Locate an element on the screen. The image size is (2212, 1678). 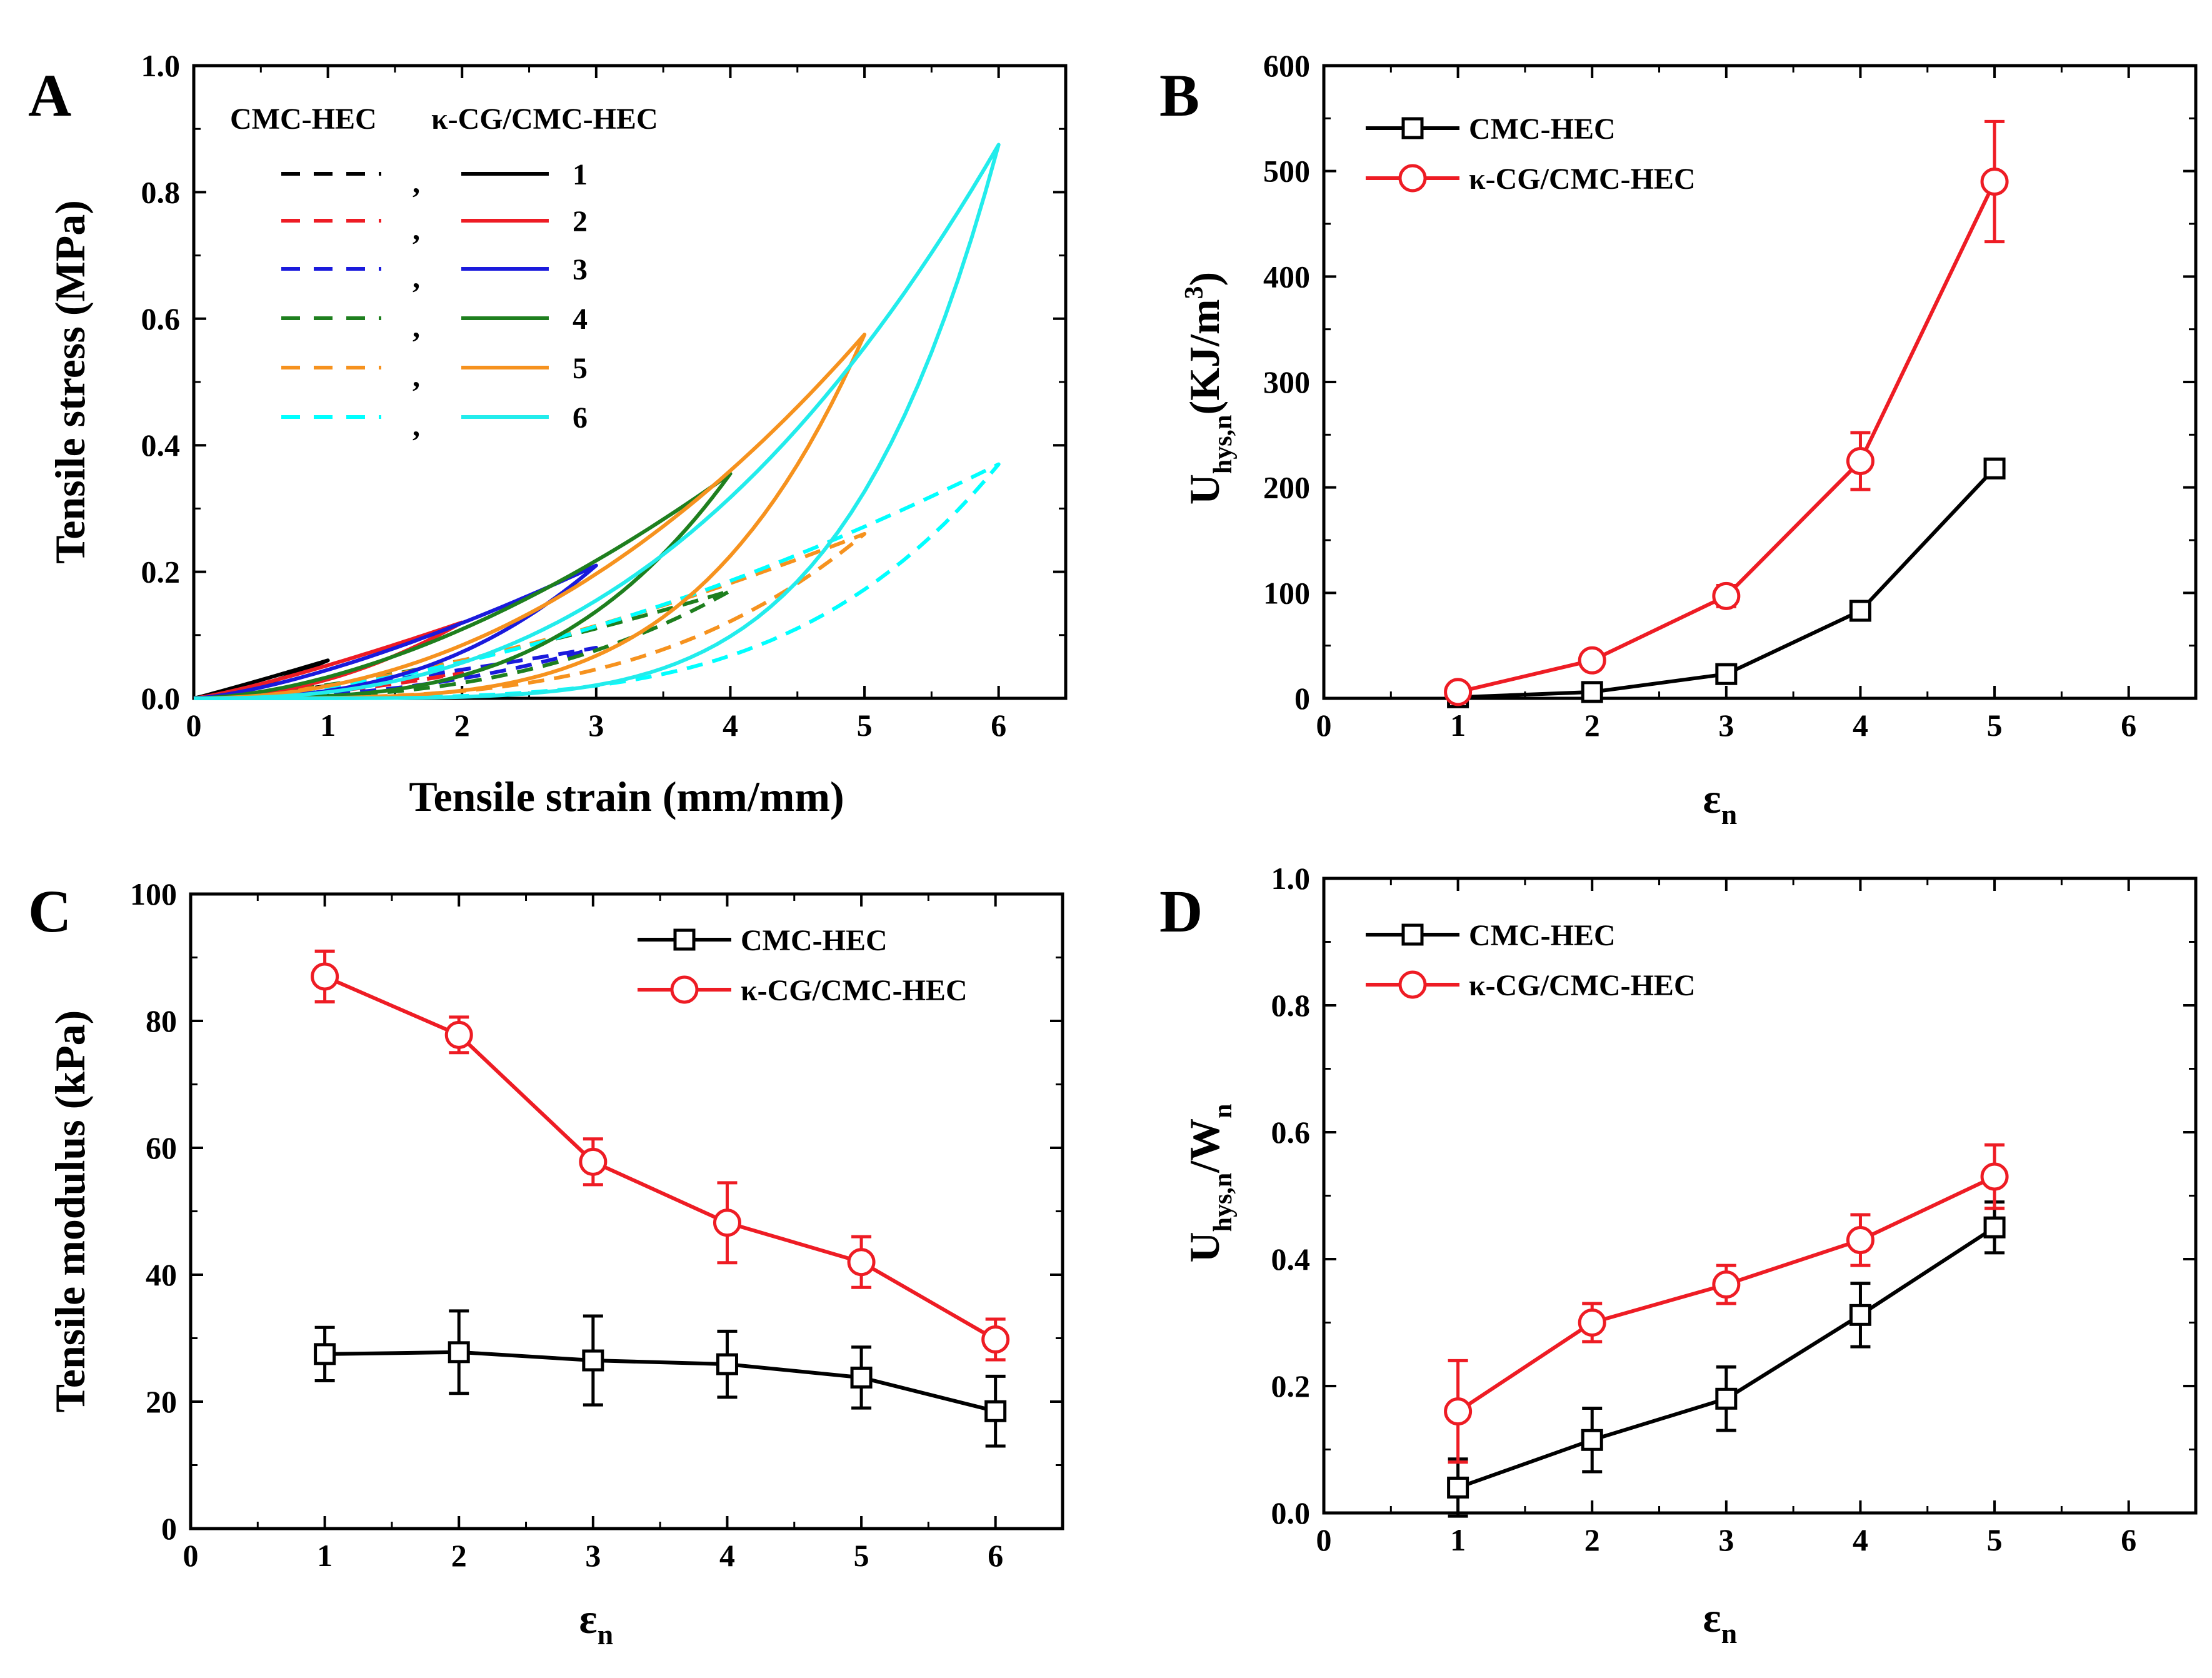
series-cmc-hec is located at coordinates (660, 1379).